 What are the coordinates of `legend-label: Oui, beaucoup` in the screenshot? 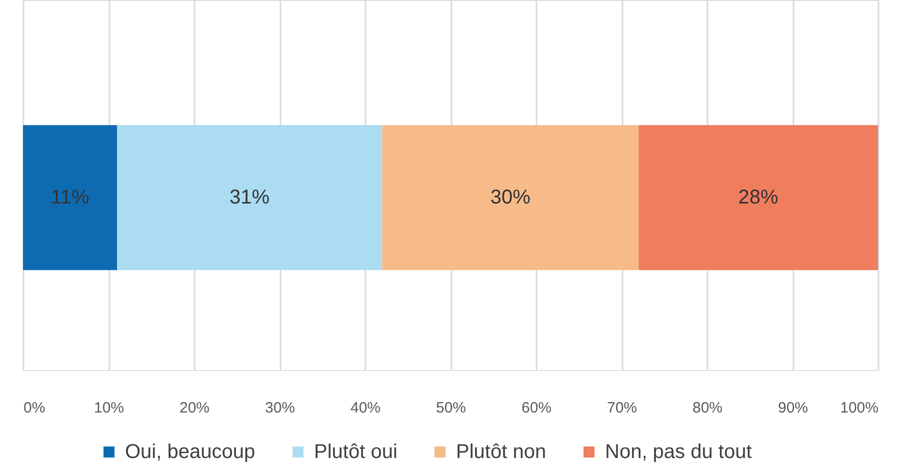 It's located at (190, 452).